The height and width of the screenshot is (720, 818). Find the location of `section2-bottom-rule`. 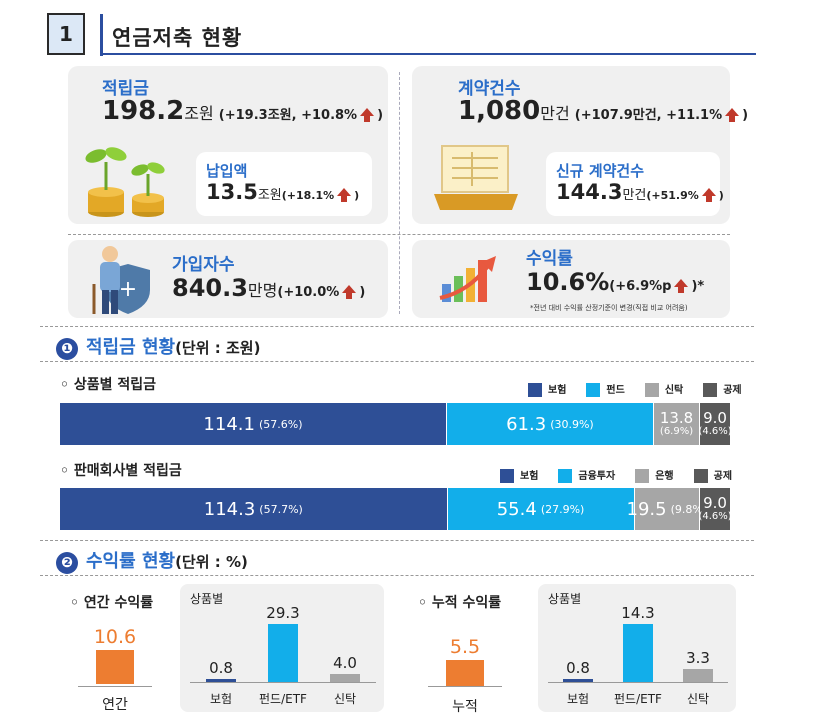

section2-bottom-rule is located at coordinates (397, 575).